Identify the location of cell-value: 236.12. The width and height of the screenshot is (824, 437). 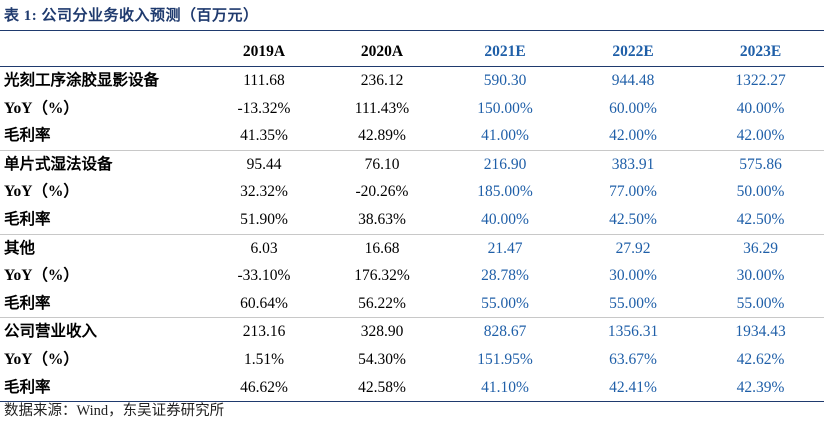
(382, 80).